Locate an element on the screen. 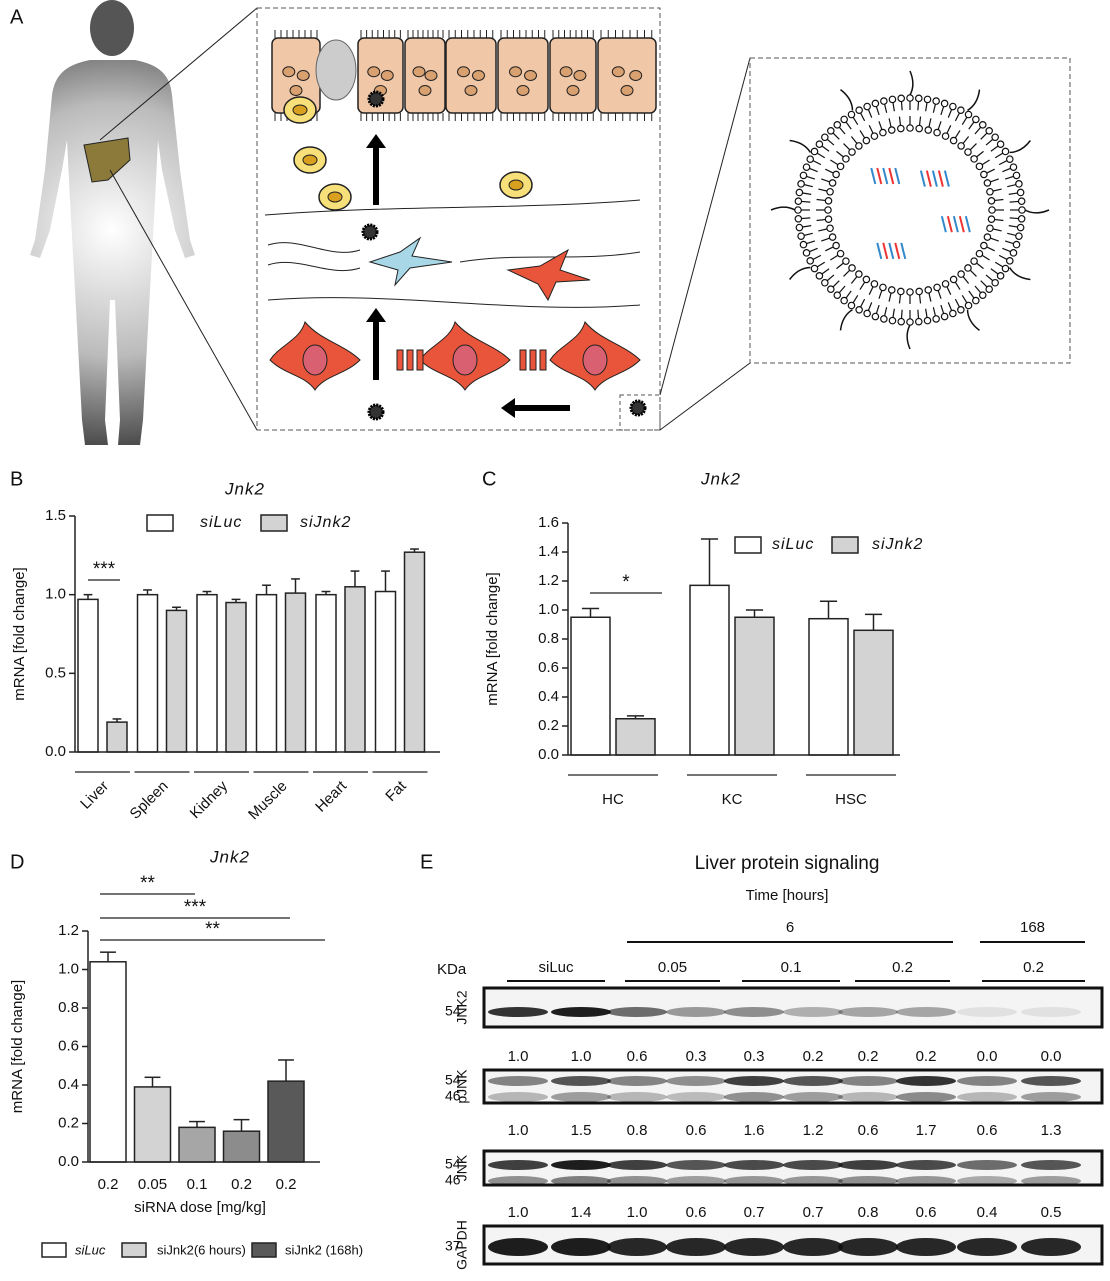  legend-label: siJnk2 (168h) is located at coordinates (324, 1249).